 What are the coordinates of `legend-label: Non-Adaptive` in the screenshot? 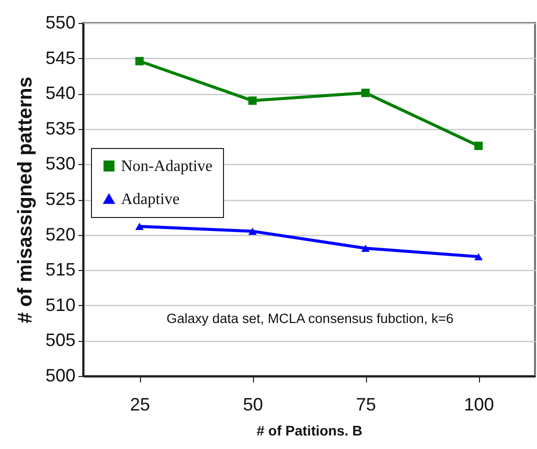 It's located at (167, 166).